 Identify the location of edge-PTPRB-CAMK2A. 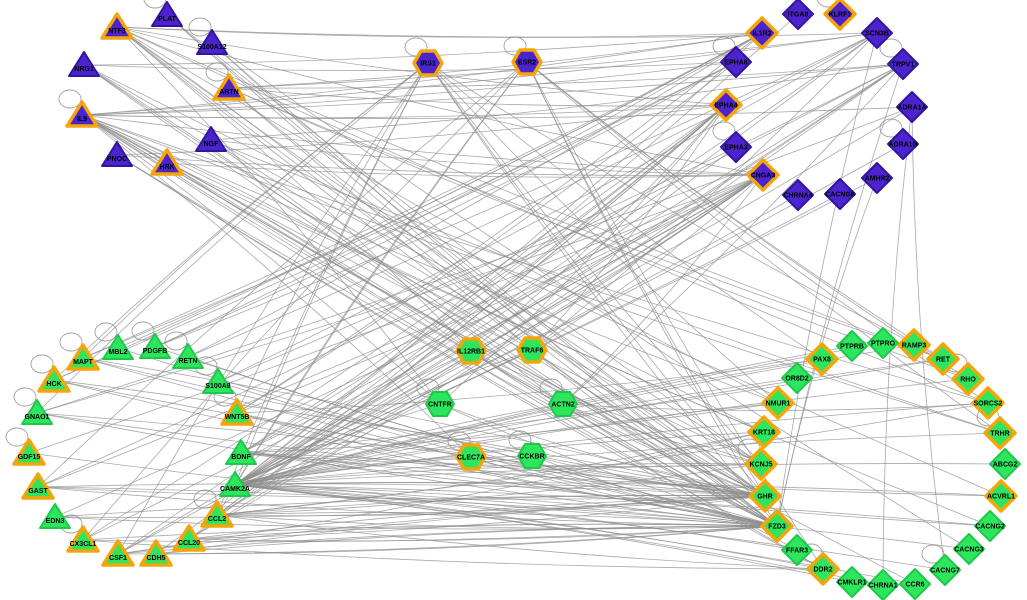
(543, 415).